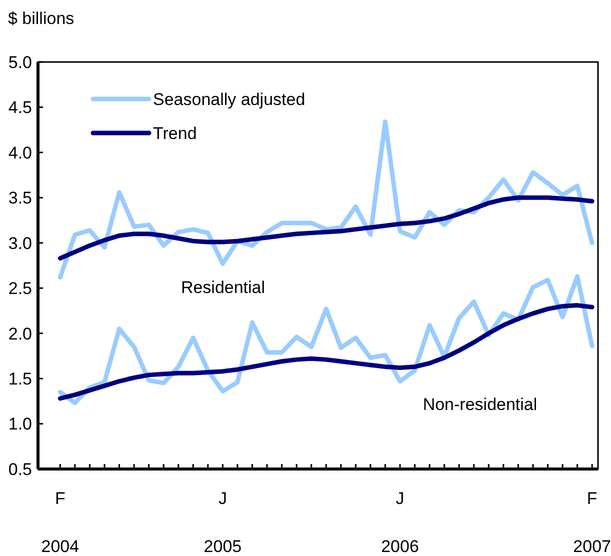 This screenshot has width=611, height=556. I want to click on y-axis-title: $ billions, so click(41, 18).